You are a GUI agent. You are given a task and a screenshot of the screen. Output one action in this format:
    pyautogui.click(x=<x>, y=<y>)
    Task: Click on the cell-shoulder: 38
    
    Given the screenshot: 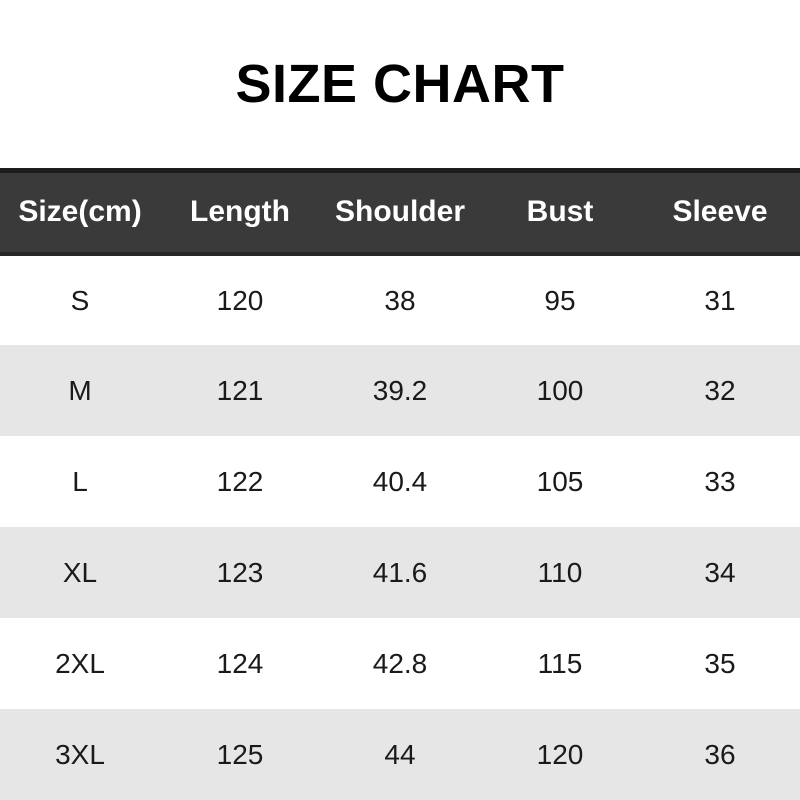 What is the action you would take?
    pyautogui.click(x=400, y=300)
    